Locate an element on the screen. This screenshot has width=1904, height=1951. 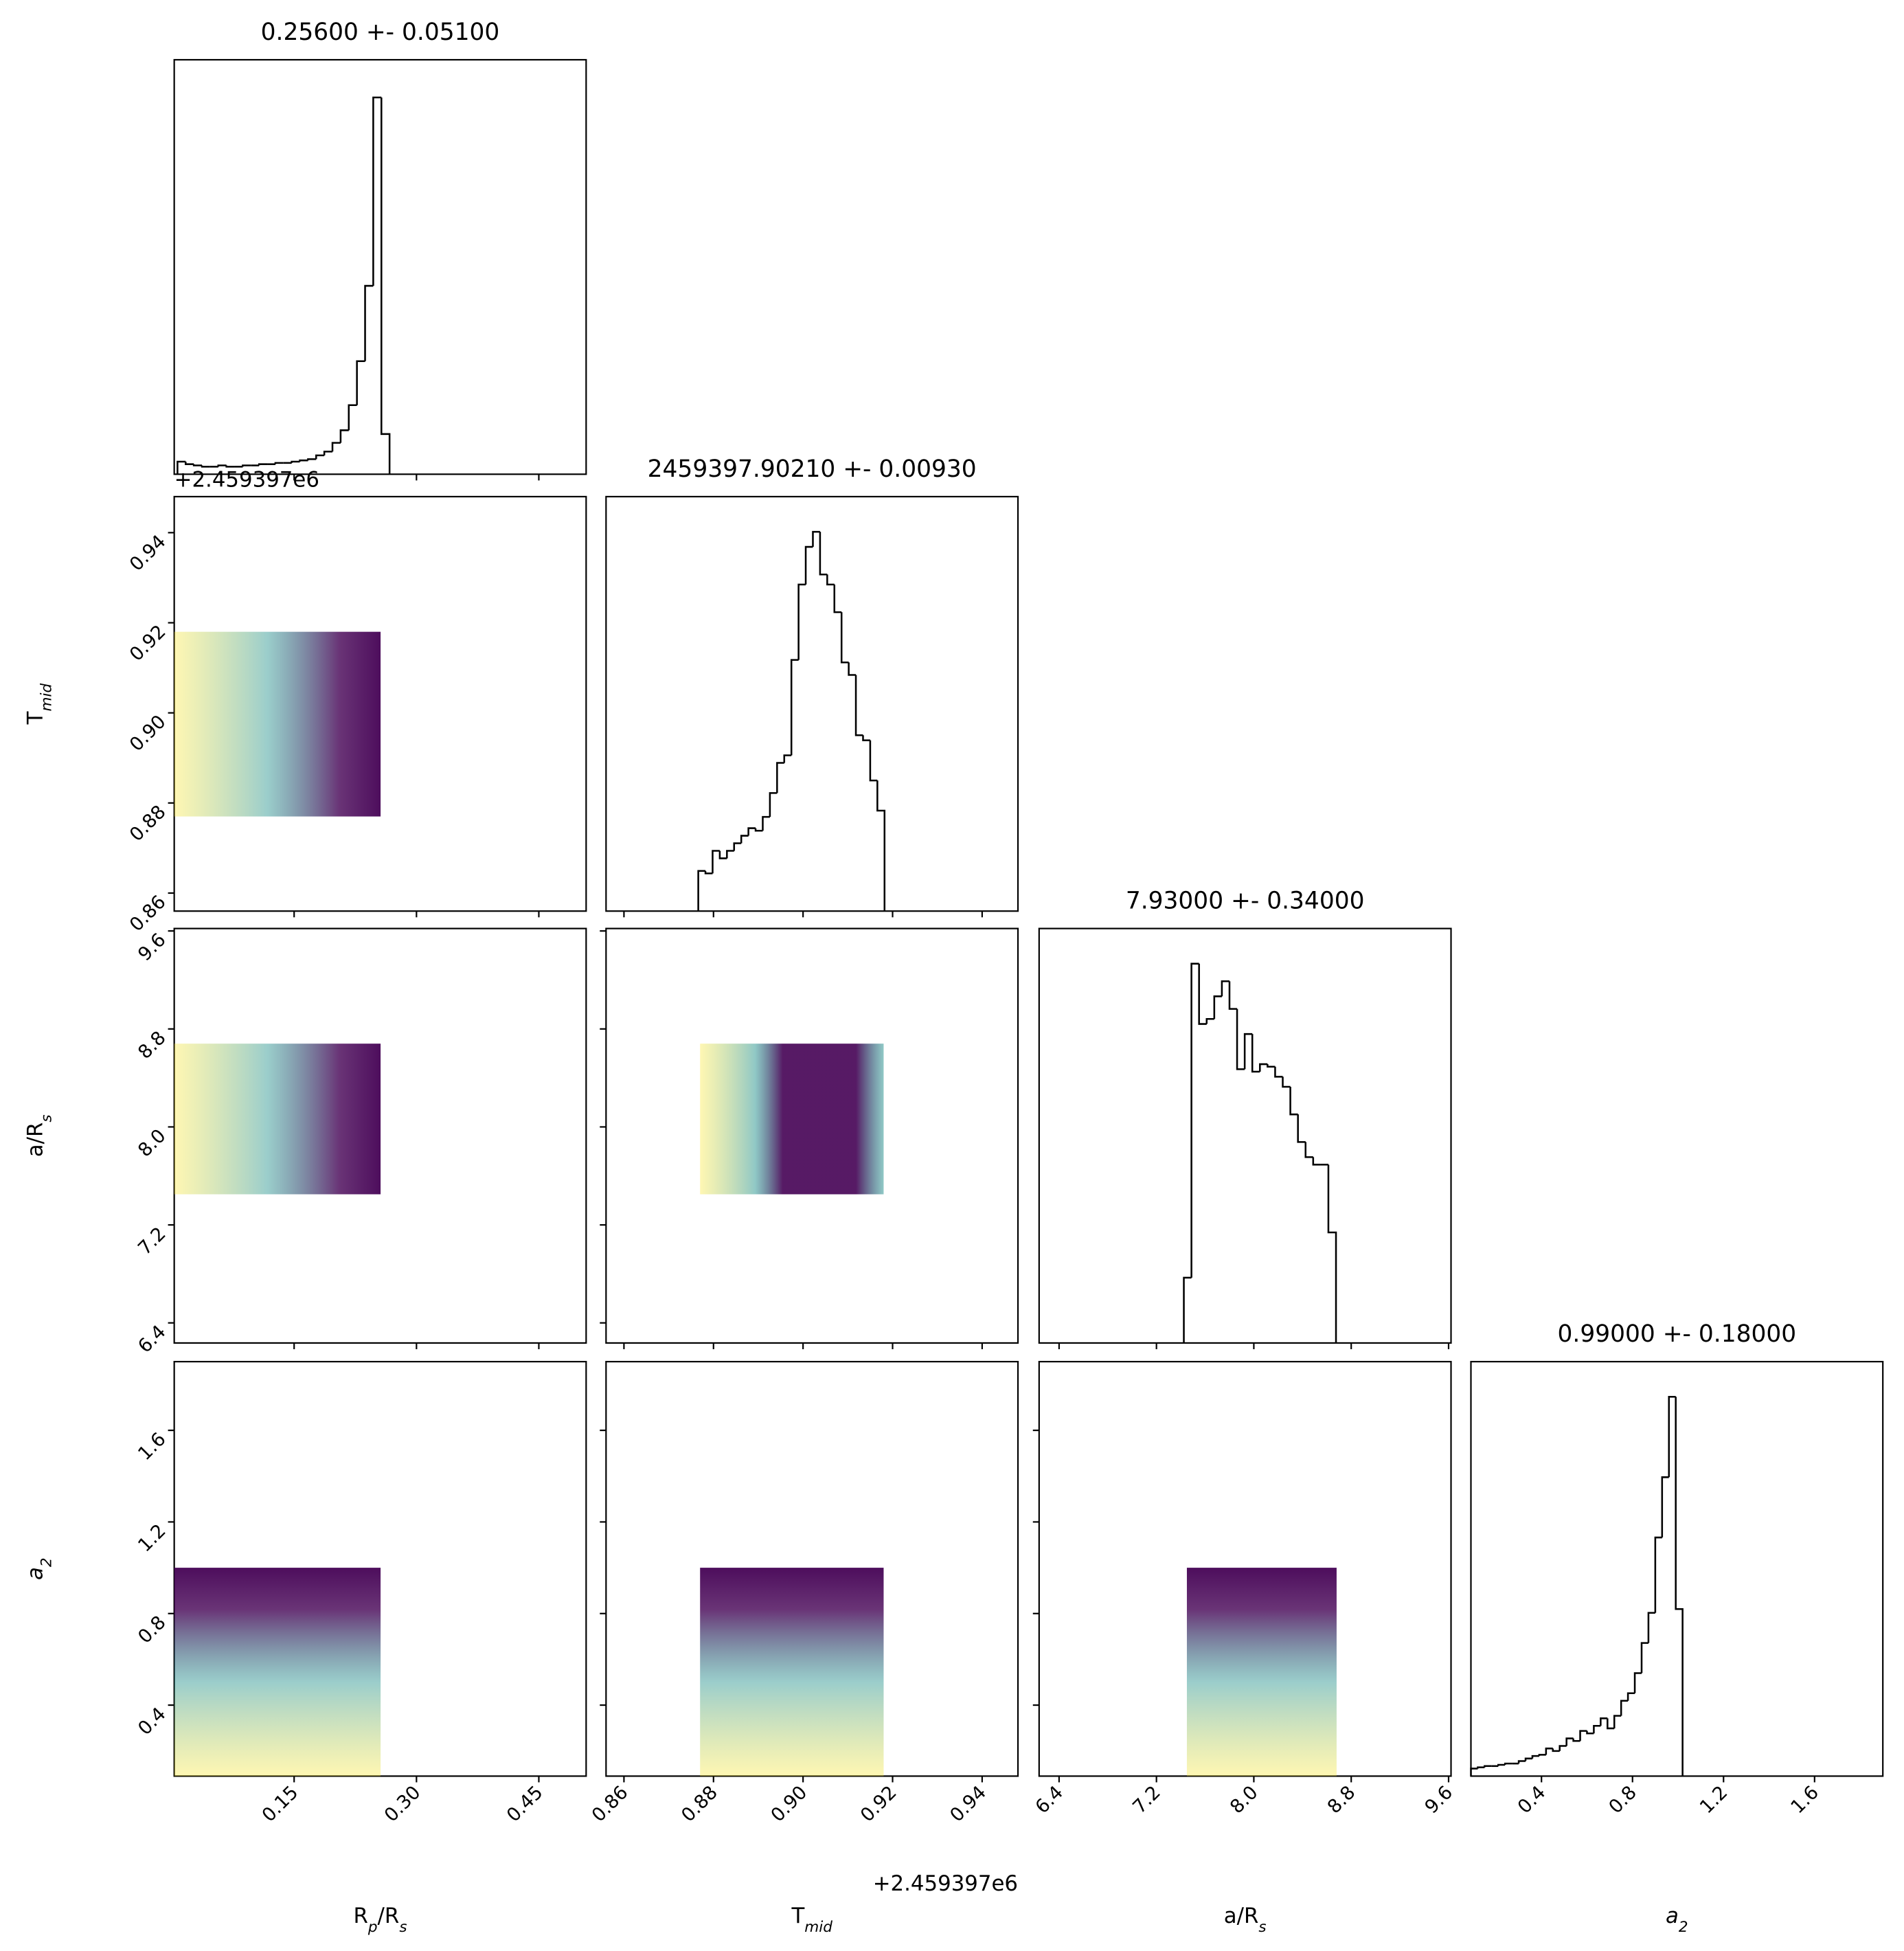
panel-title: 0.25600 +- 0.05100 is located at coordinates (380, 32).